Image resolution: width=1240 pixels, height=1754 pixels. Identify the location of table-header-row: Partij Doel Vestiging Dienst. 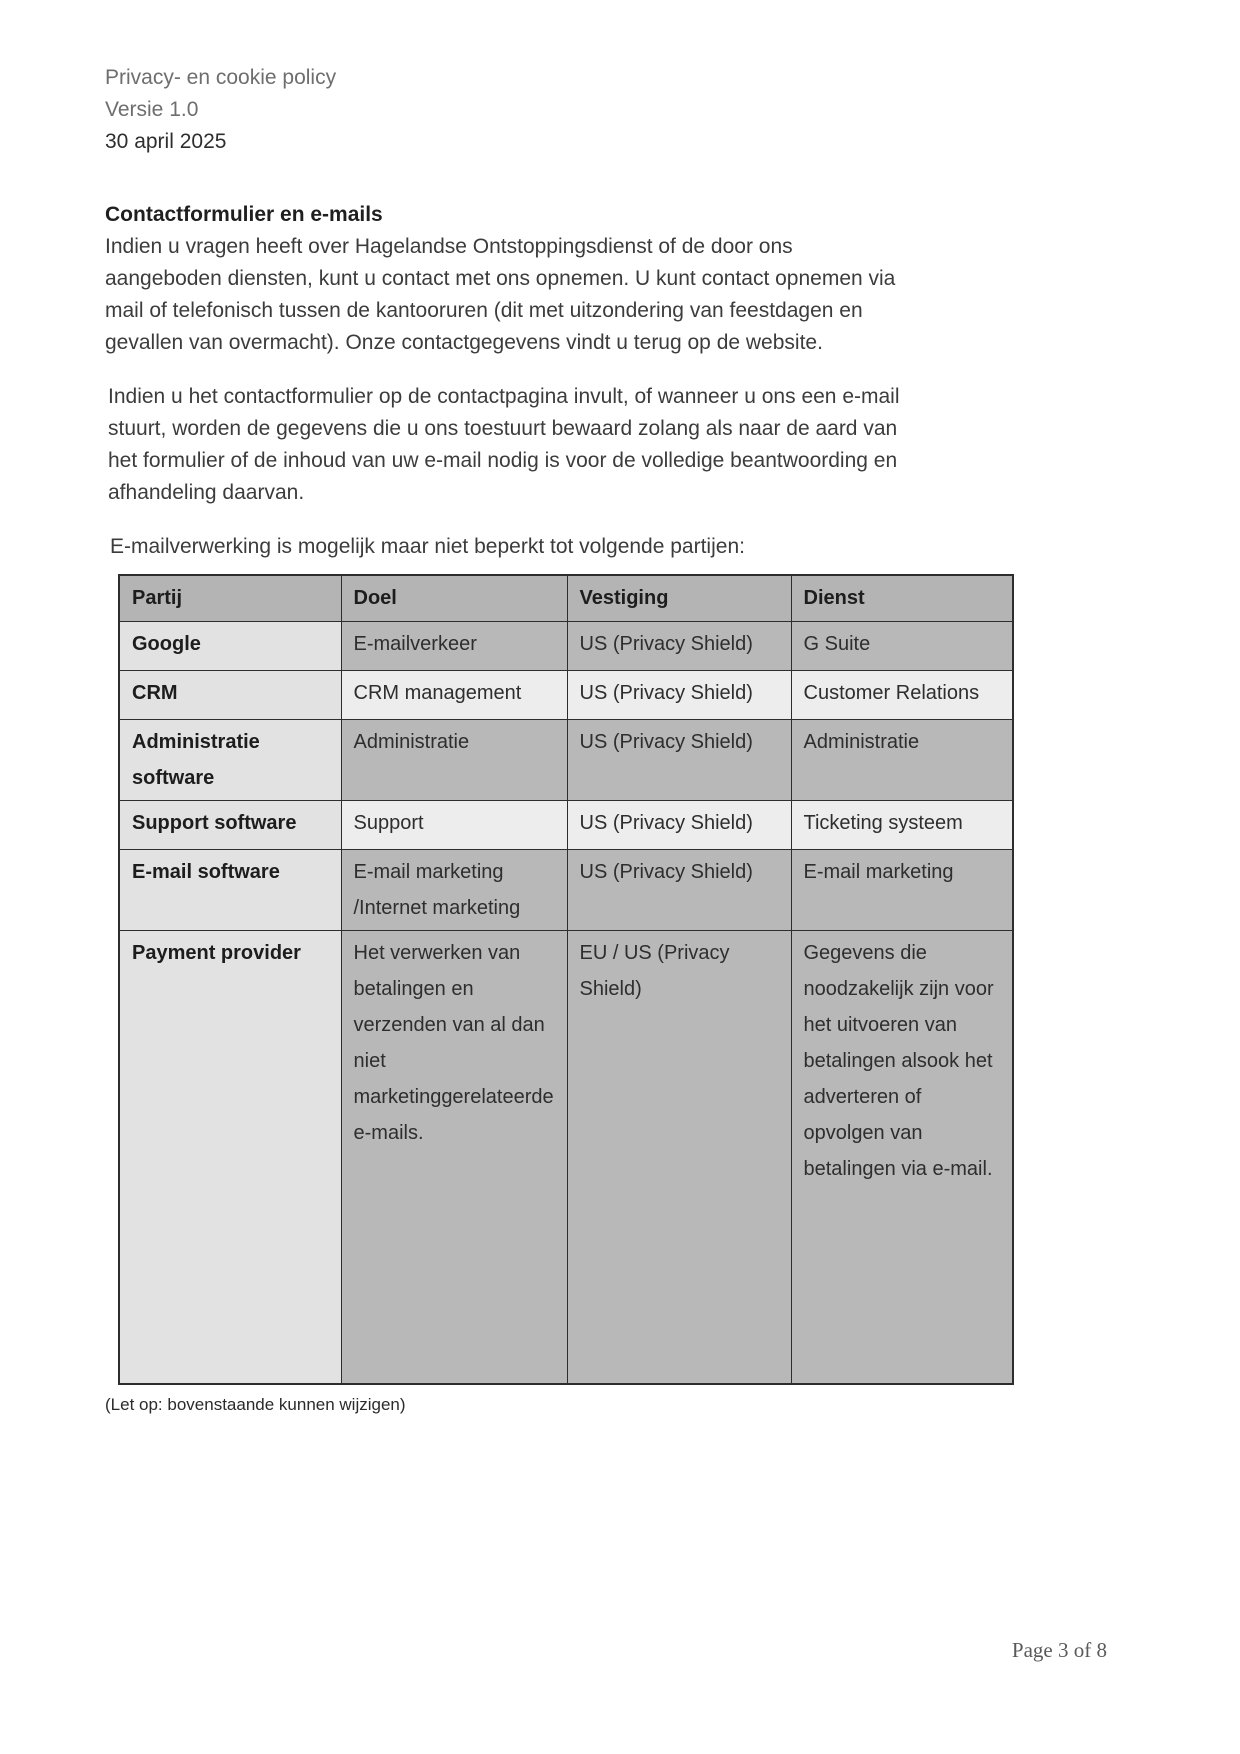
(566, 598).